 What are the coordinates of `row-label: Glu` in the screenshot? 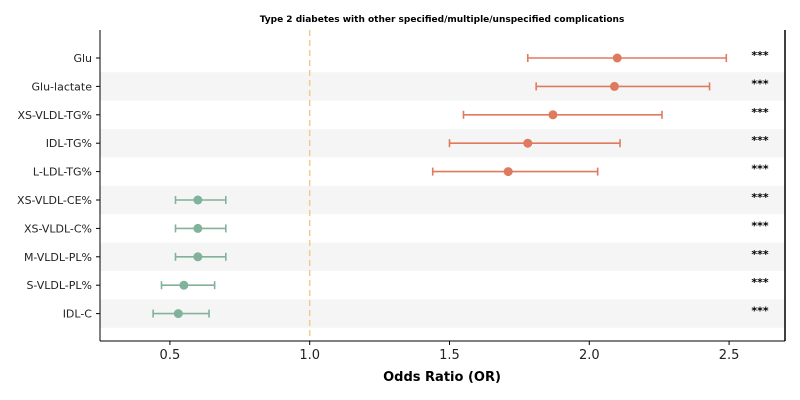 It's located at (82, 58).